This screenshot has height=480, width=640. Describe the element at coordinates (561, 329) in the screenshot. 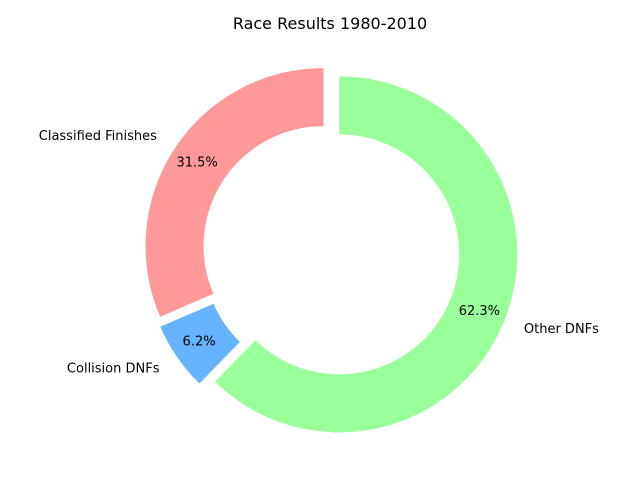

I see `slice-label: Other DNFs` at that location.